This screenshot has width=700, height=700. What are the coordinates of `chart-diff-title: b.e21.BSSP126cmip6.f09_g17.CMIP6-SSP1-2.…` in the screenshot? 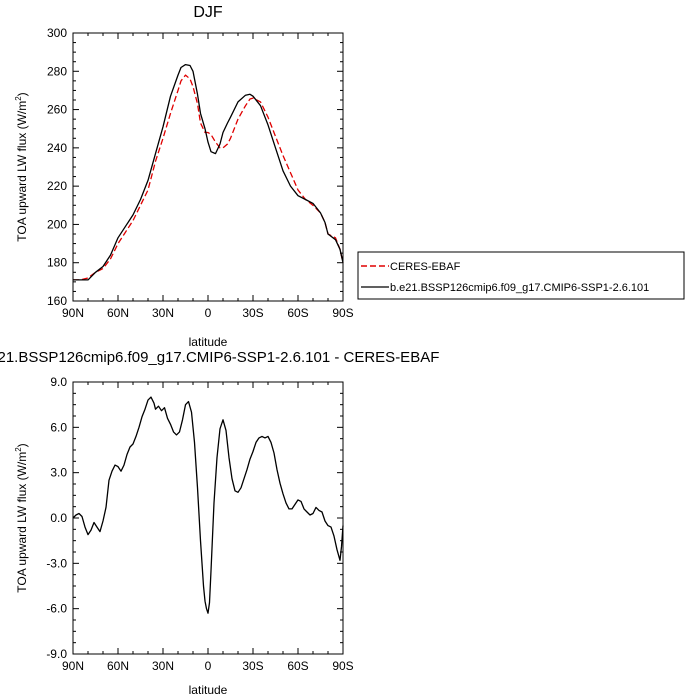 It's located at (219, 357).